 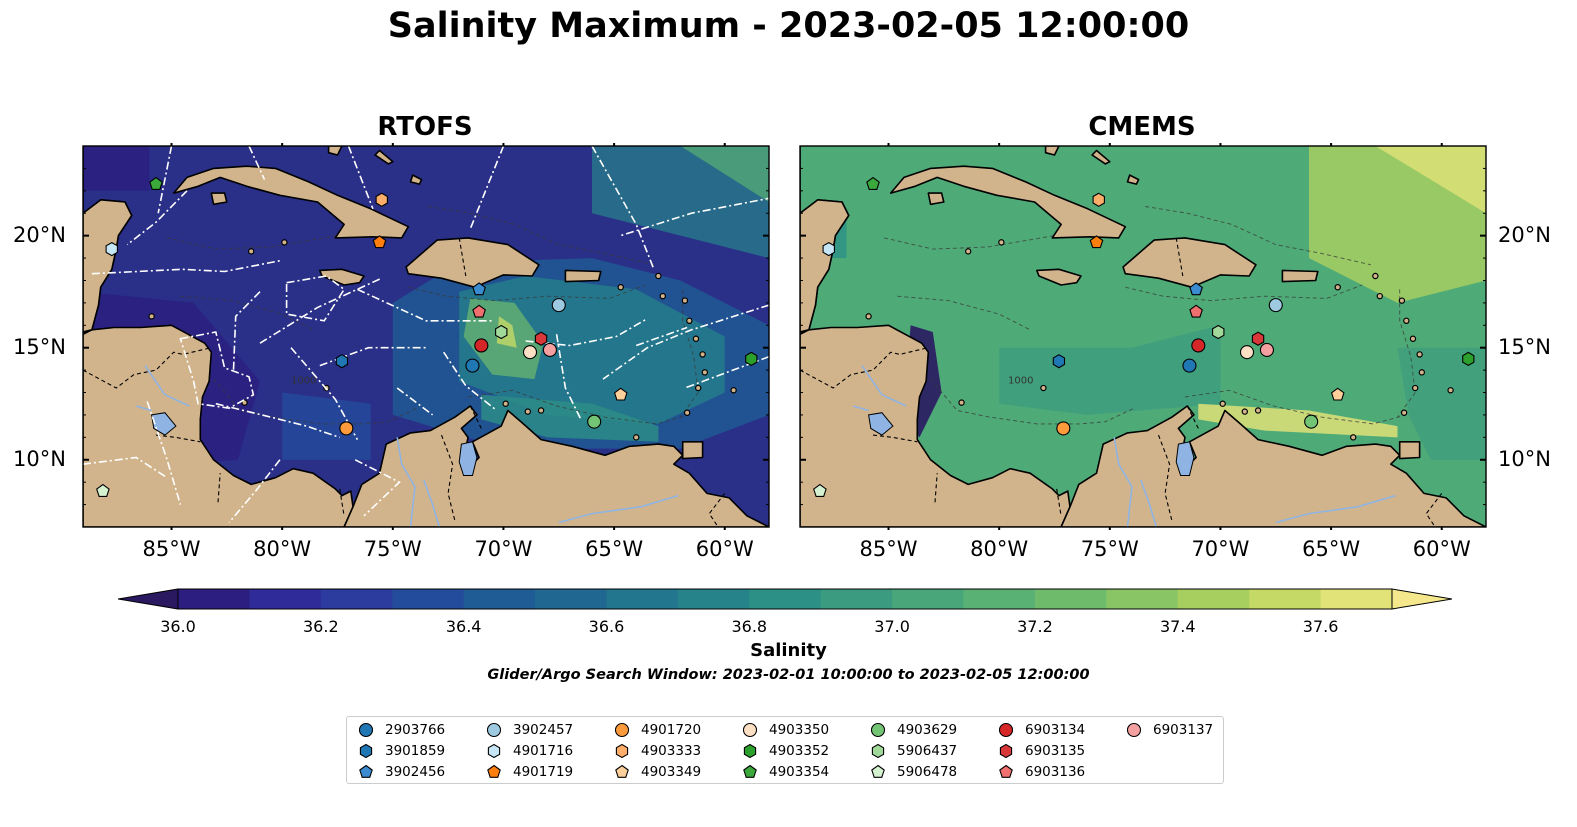 I want to click on colorbar-tick-label: 36.4, so click(x=463, y=626).